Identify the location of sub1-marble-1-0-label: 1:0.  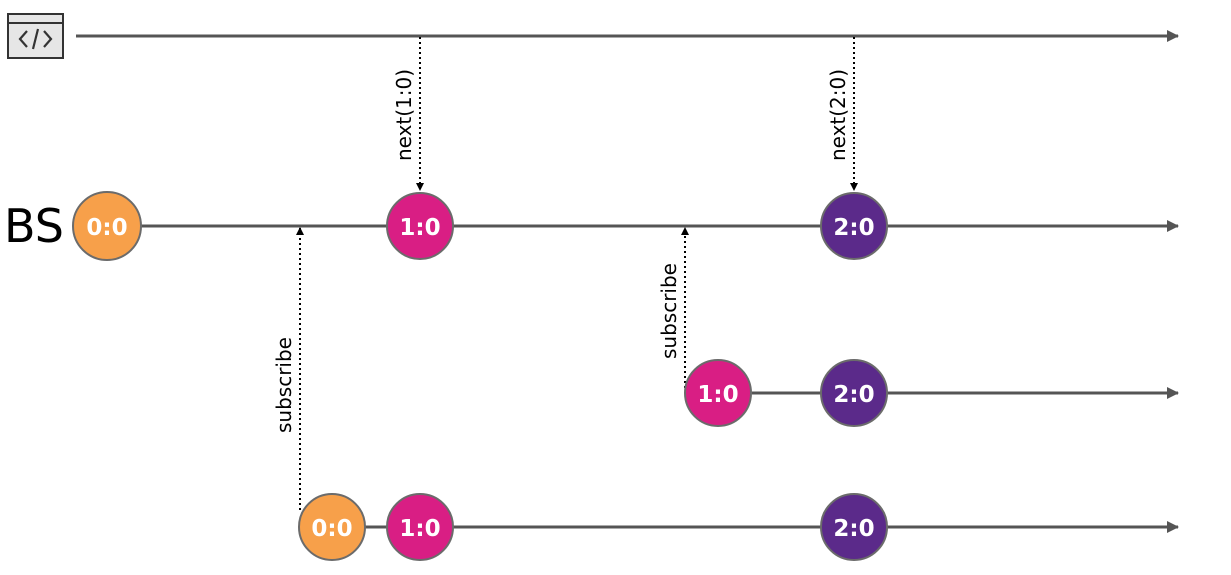
(419, 529).